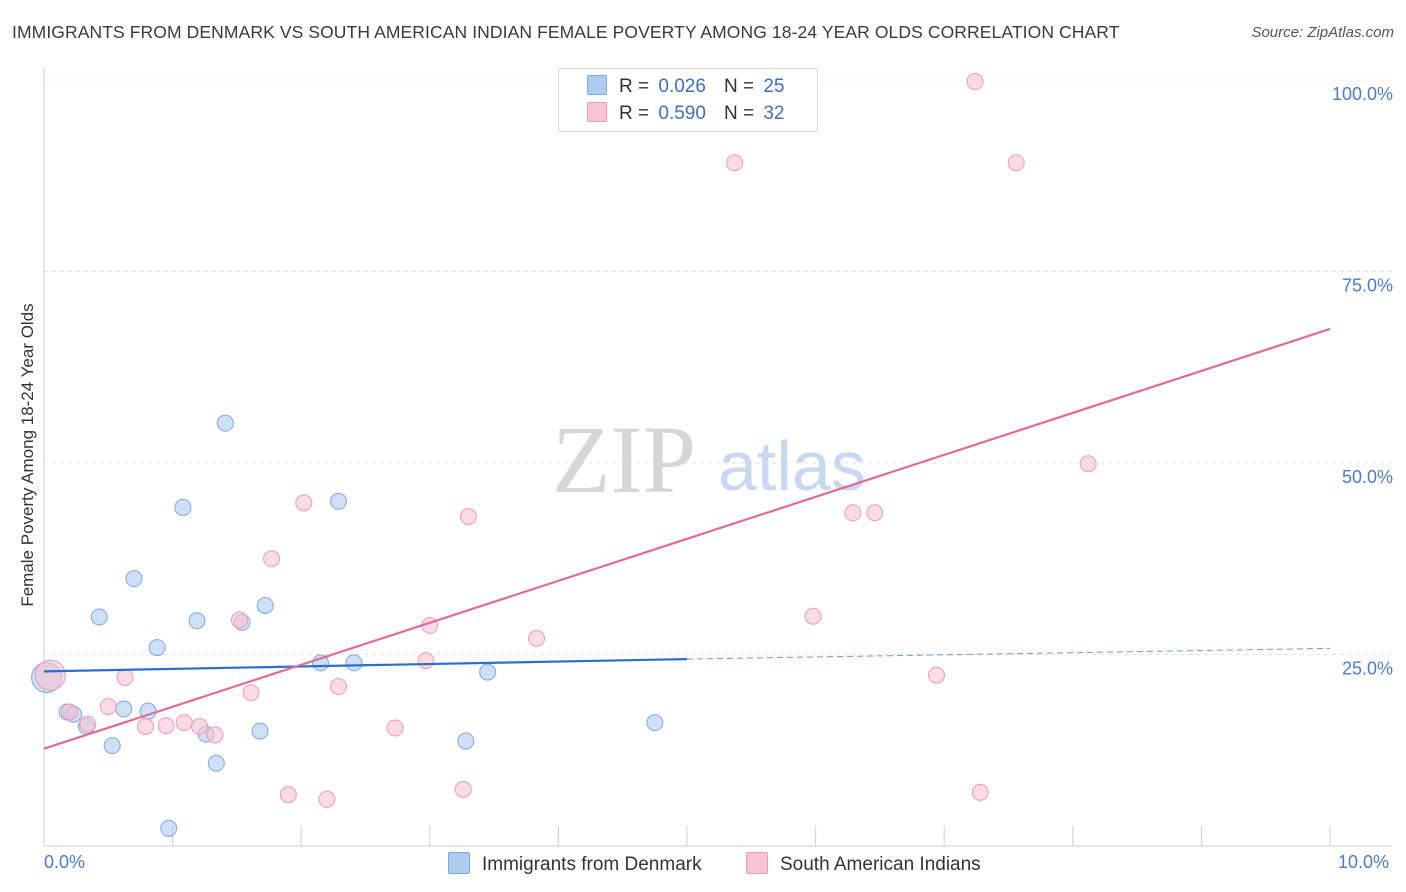 This screenshot has width=1406, height=892. I want to click on legend-swatch-south-american-indians, so click(597, 112).